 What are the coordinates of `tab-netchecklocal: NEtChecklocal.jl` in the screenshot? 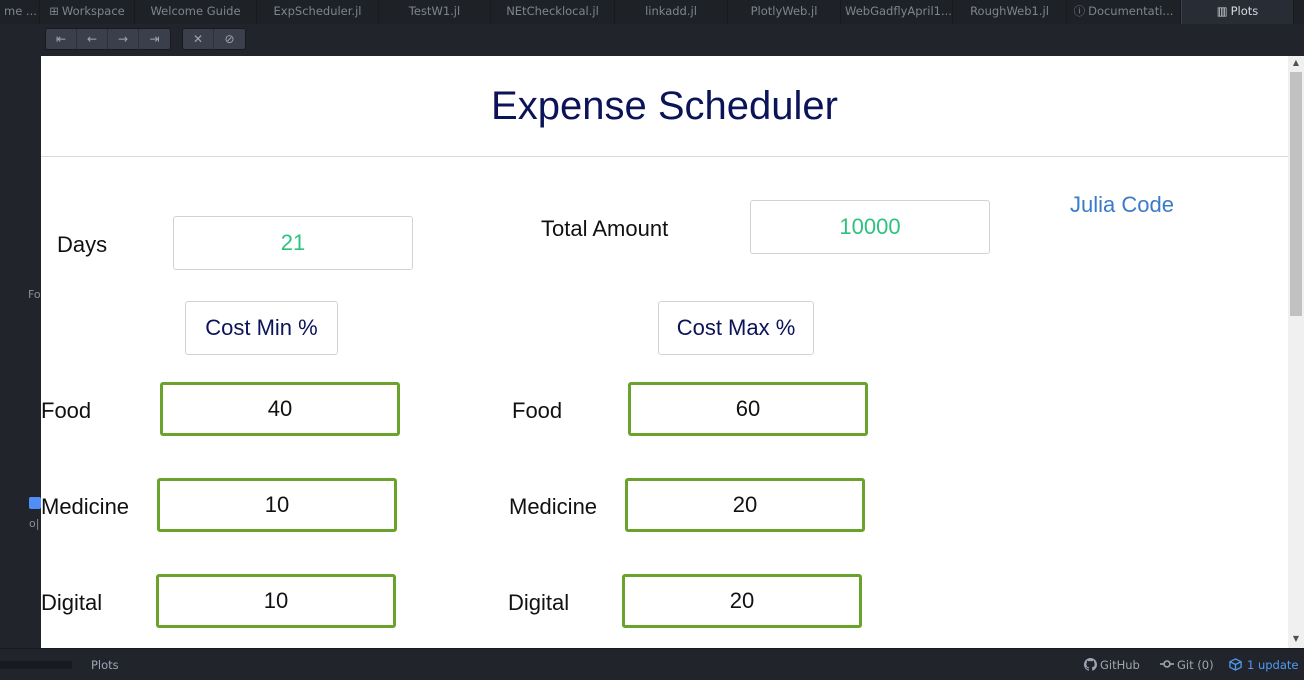 It's located at (553, 12).